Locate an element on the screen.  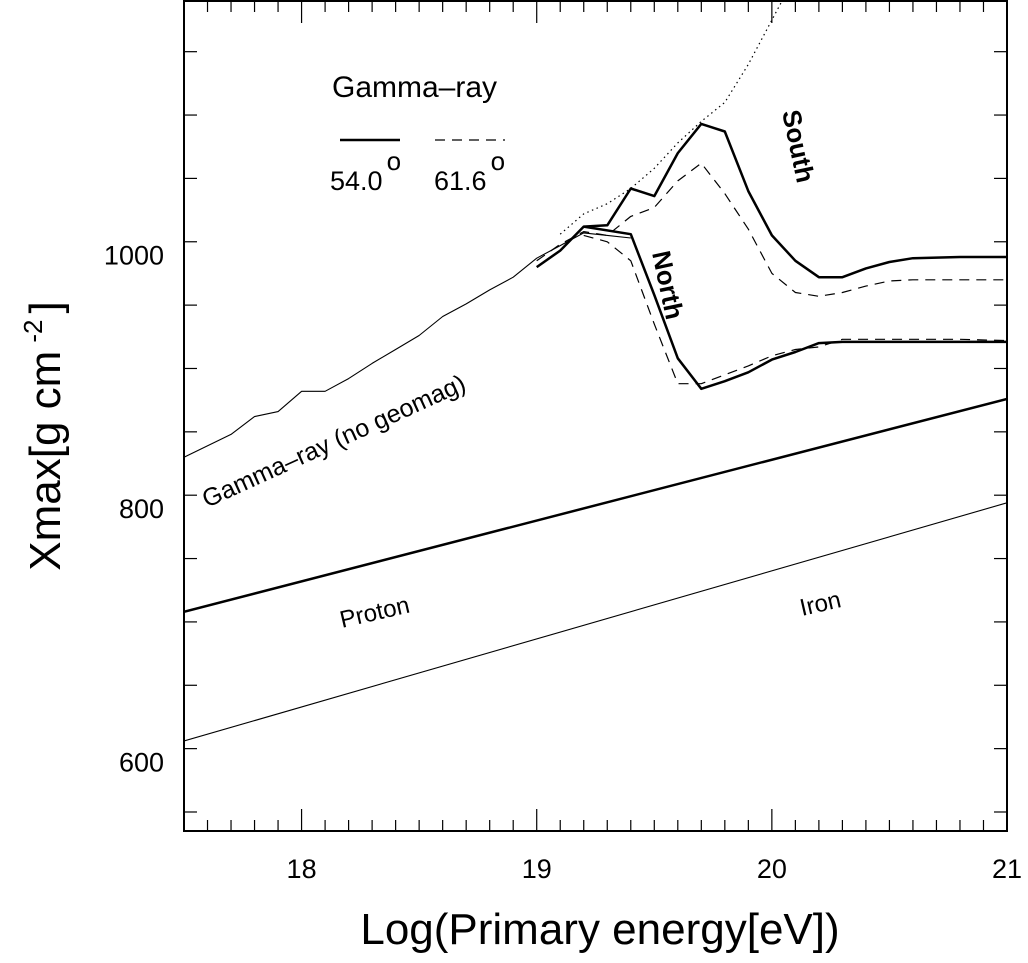
x-tick-label: 21 is located at coordinates (1007, 869).